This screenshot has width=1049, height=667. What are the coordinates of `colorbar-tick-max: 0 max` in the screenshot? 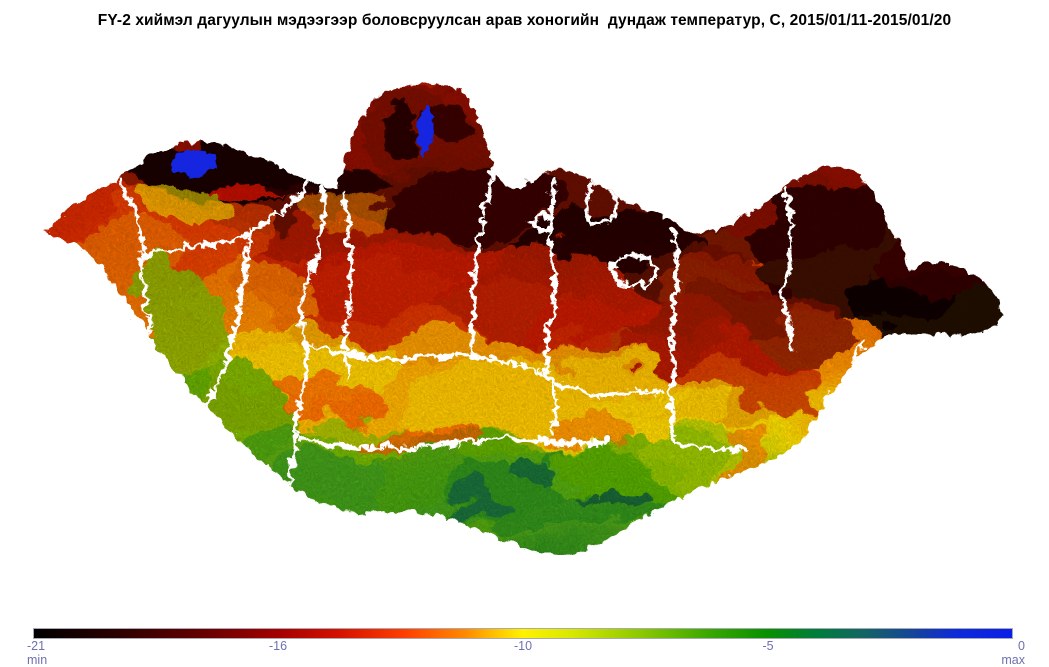 It's located at (1013, 653).